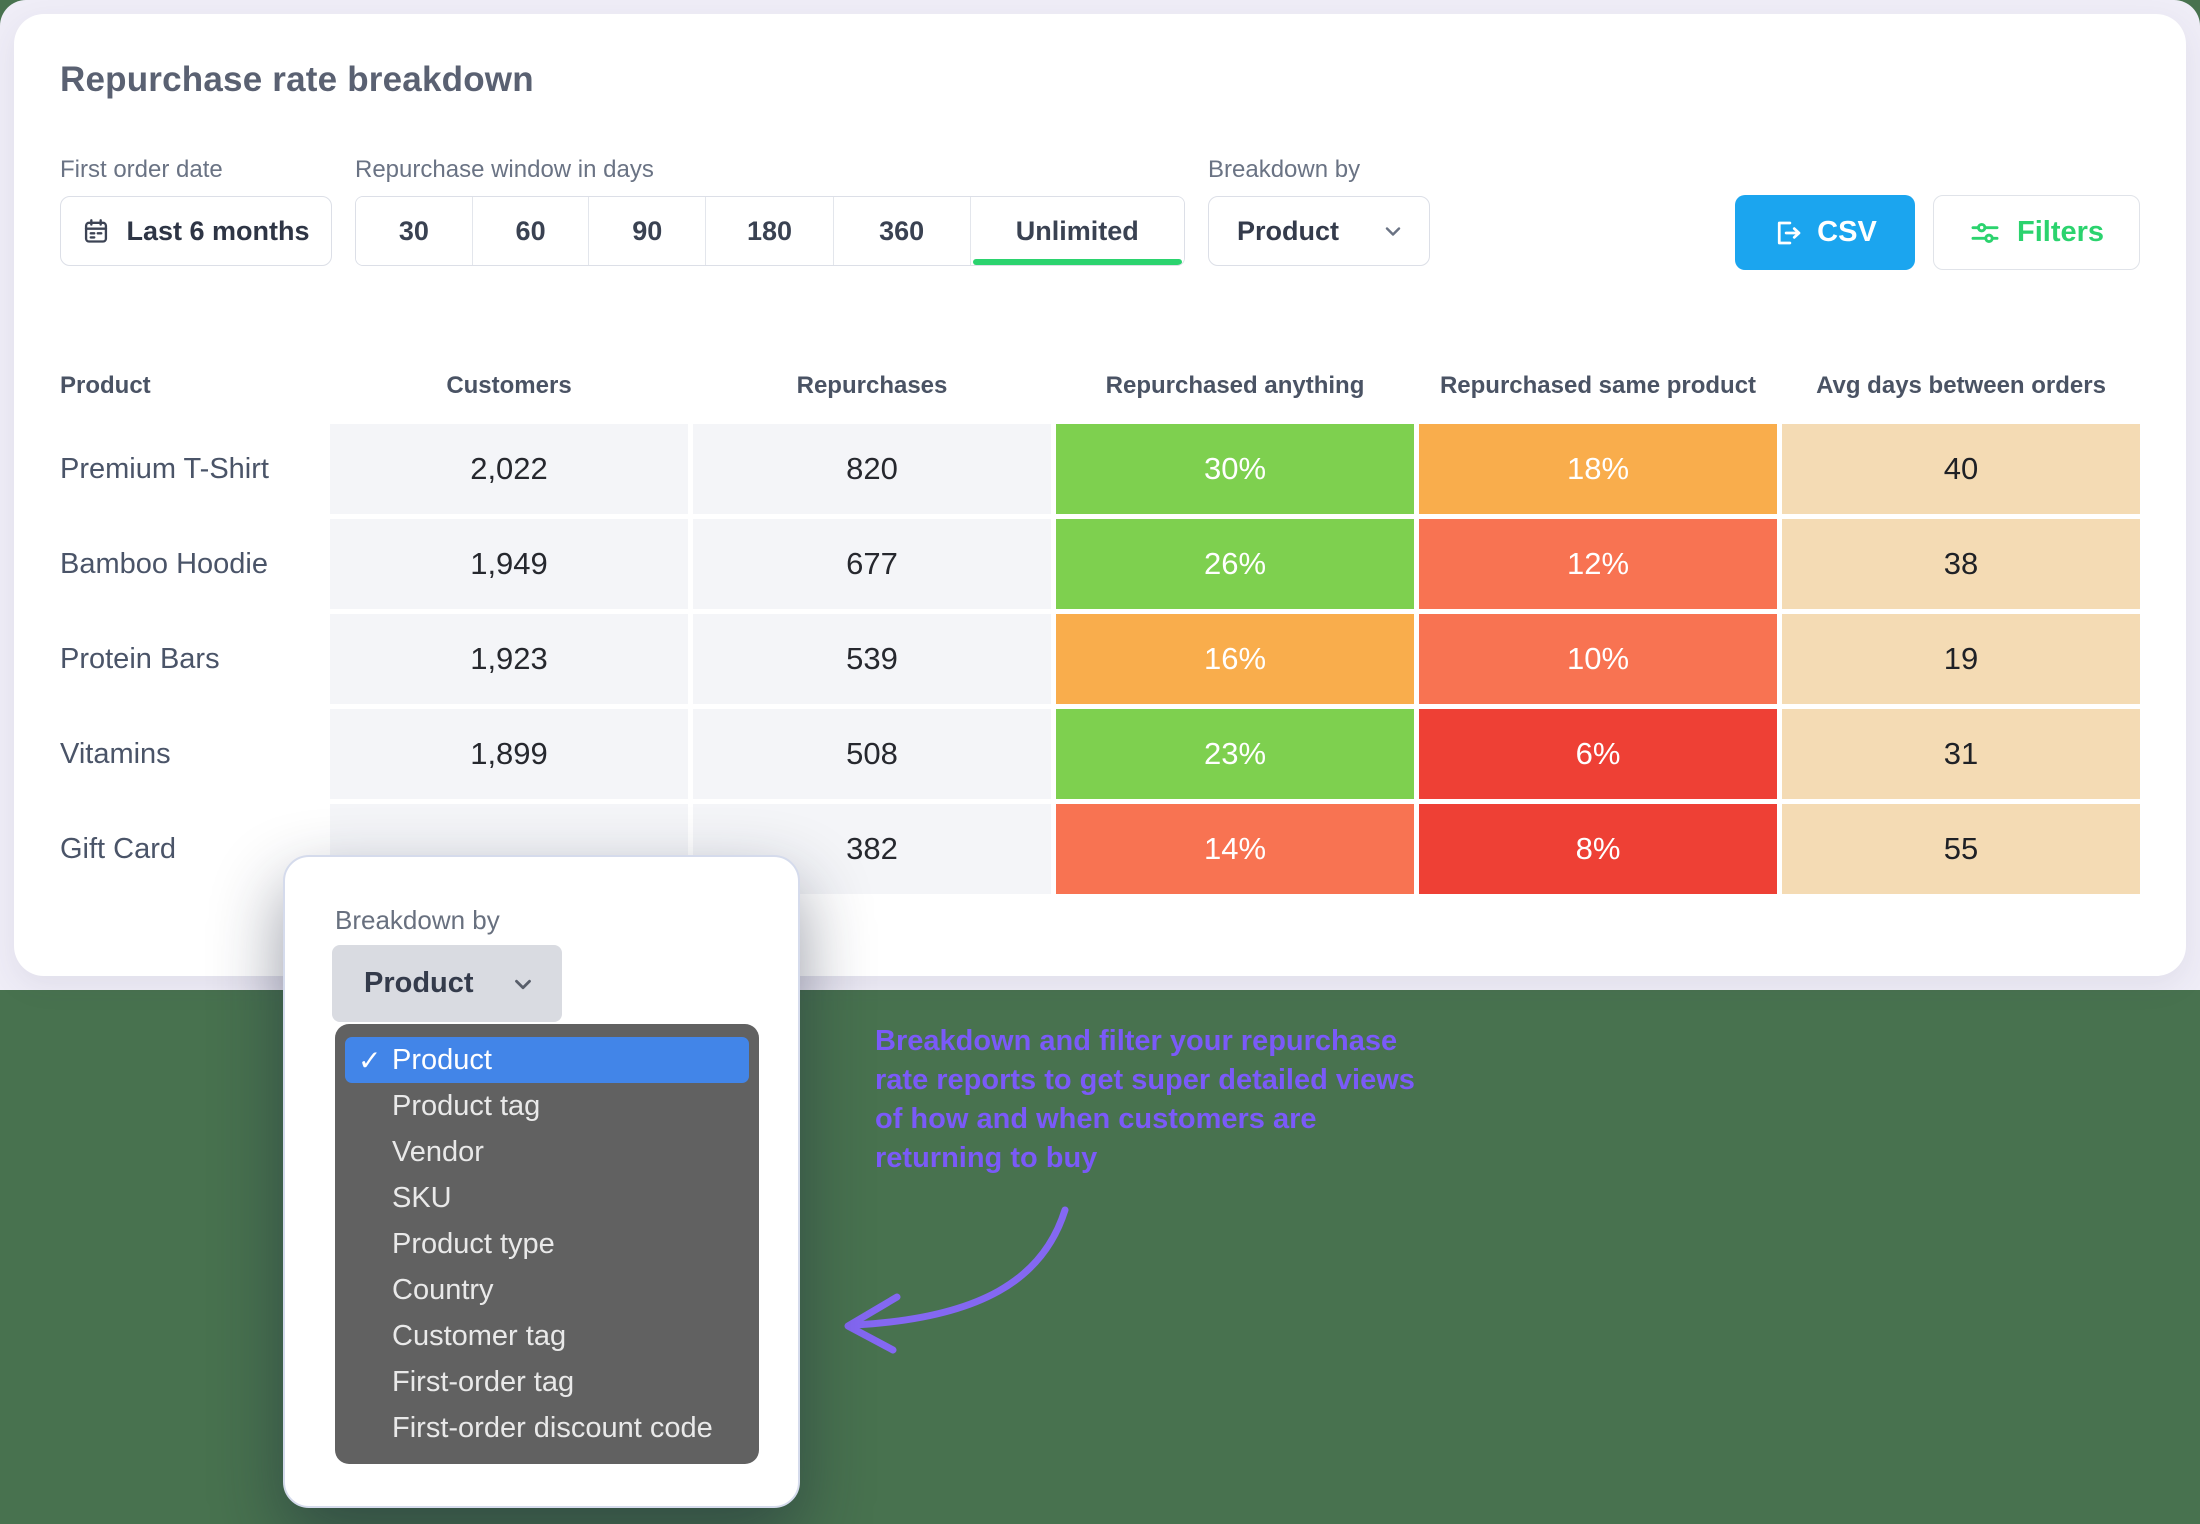  Describe the element at coordinates (531, 231) in the screenshot. I see `window-option-60: 60` at that location.